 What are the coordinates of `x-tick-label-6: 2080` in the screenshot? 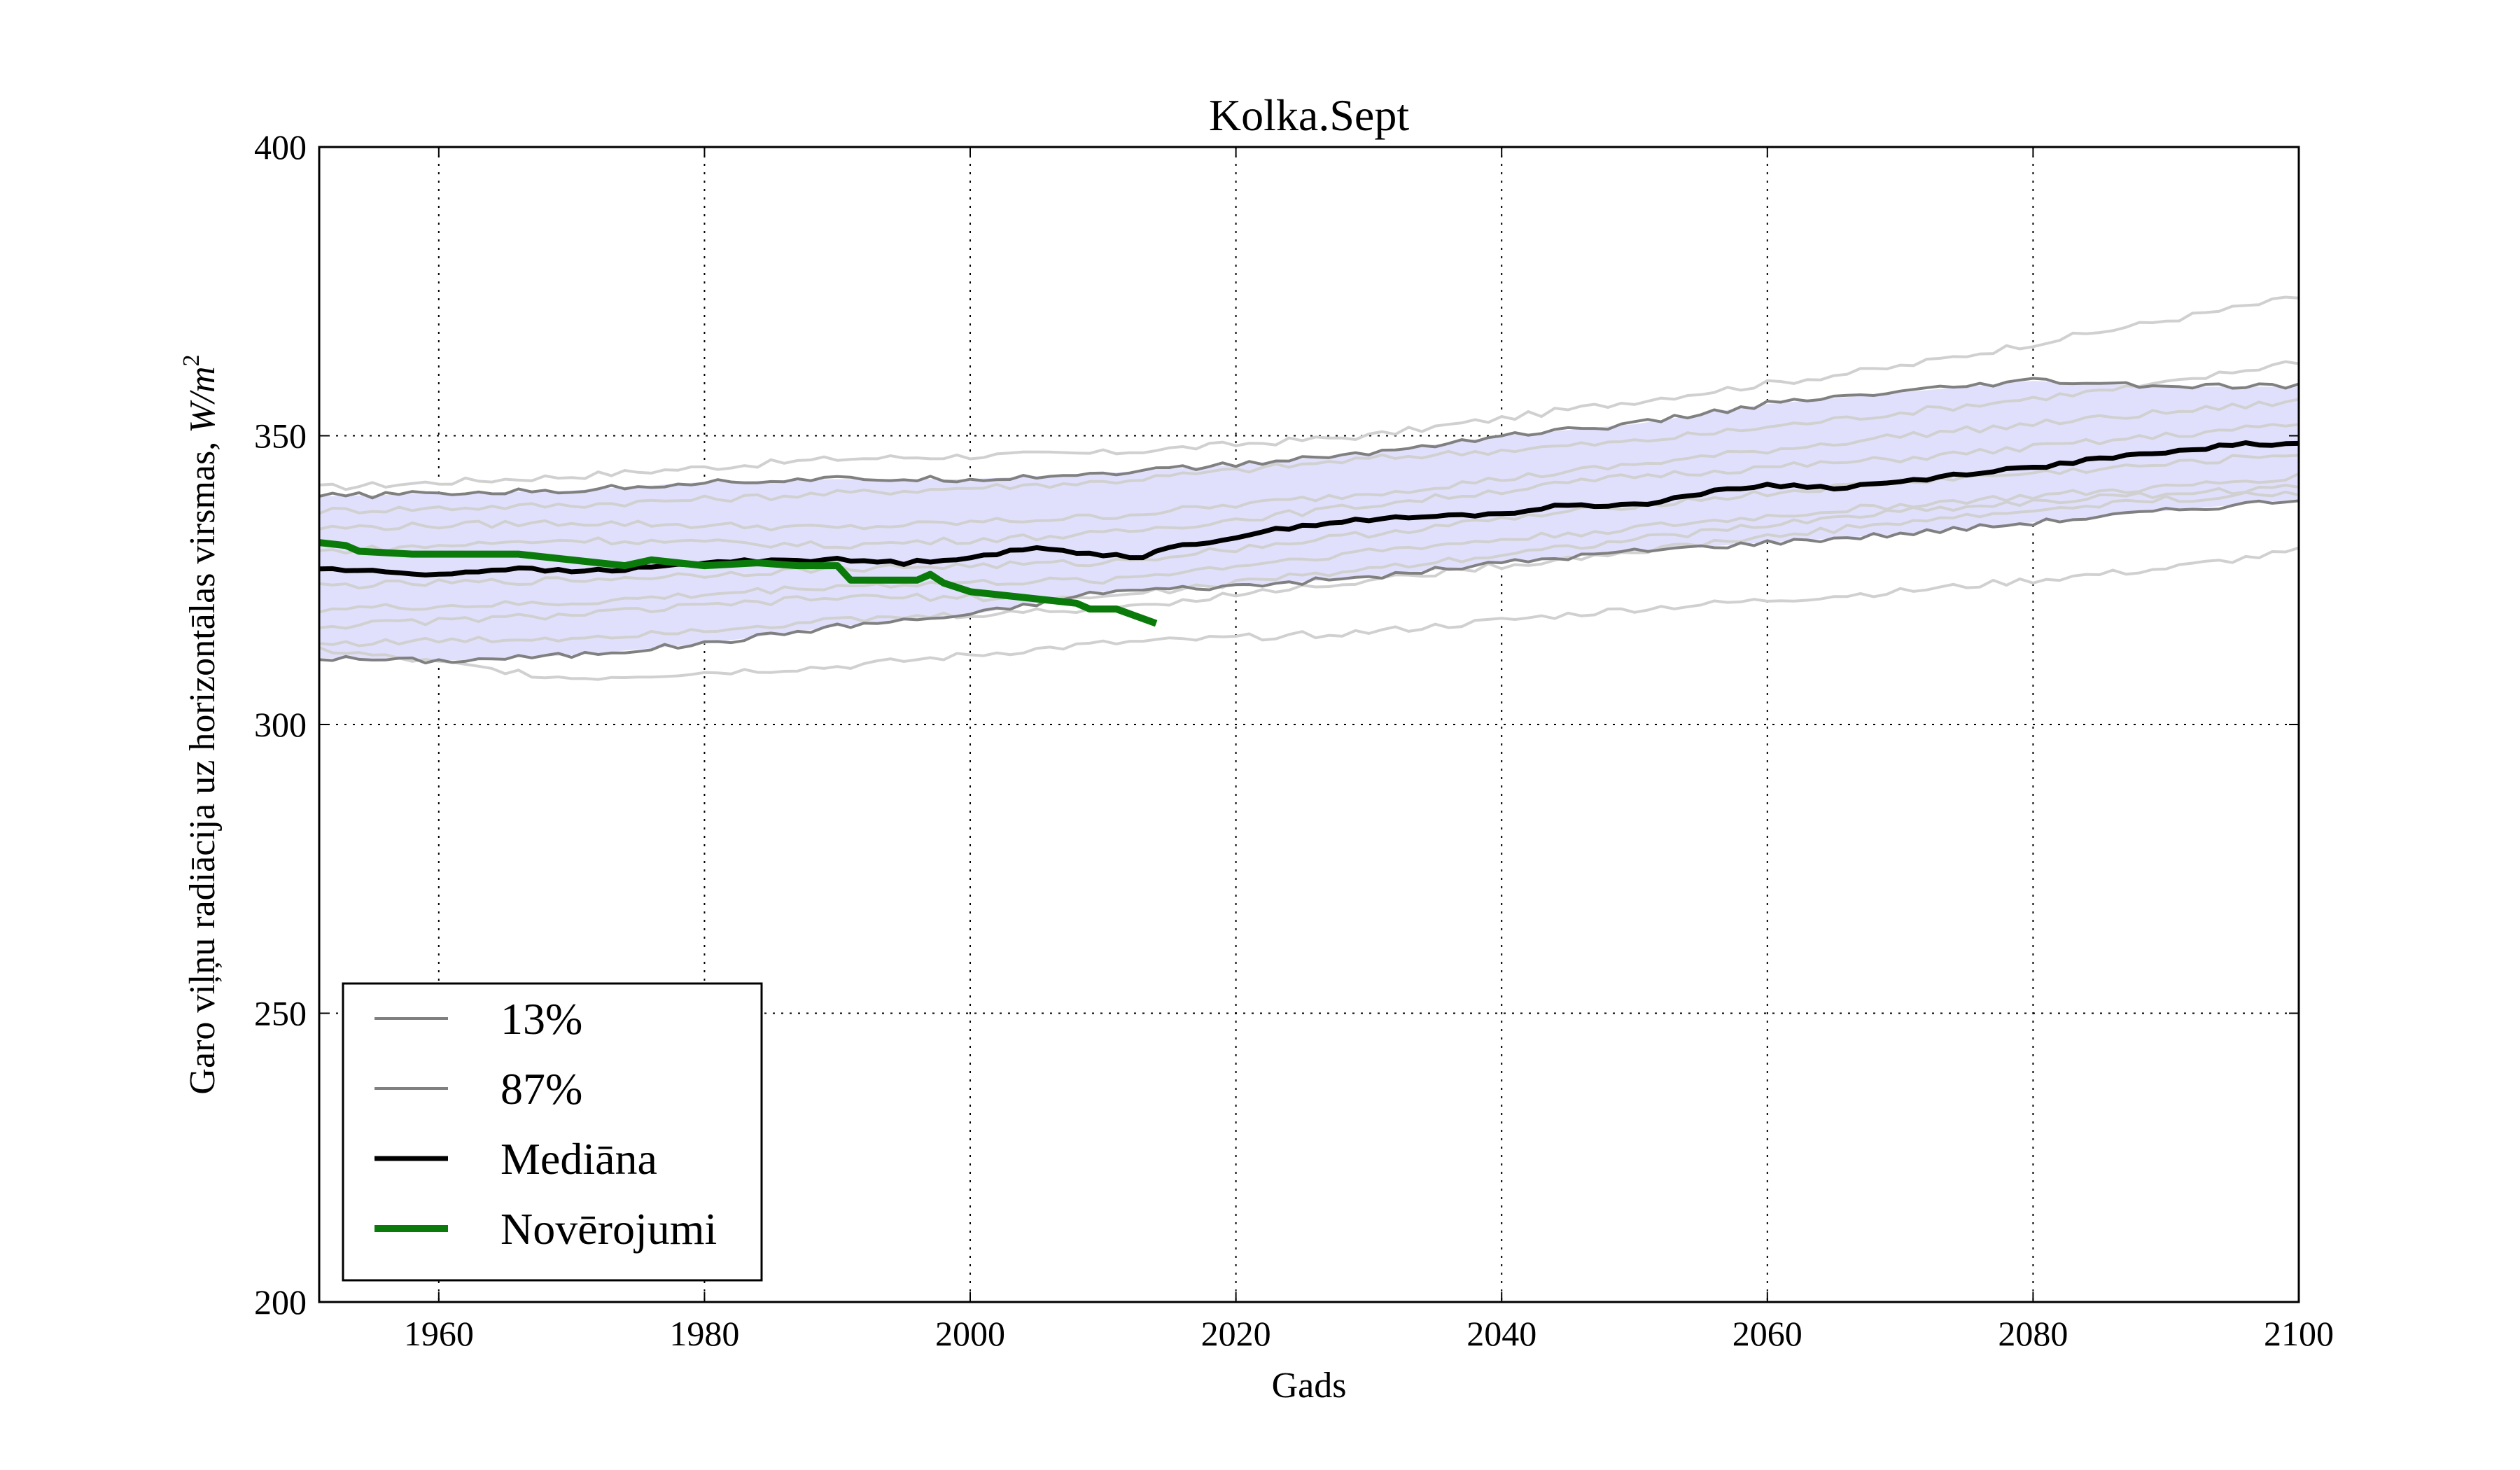 It's located at (2033, 1333).